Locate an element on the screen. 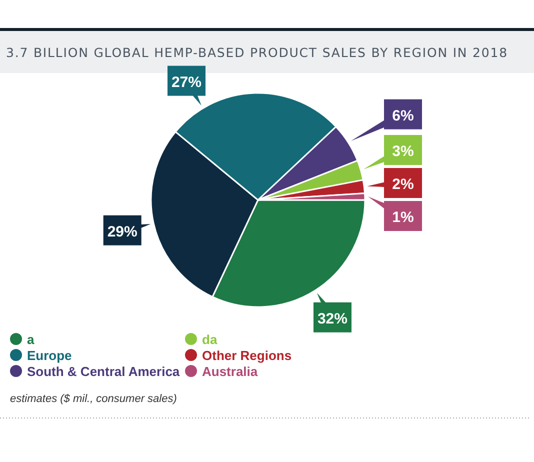 Image resolution: width=534 pixels, height=462 pixels. legend-label: Other Regions is located at coordinates (247, 355).